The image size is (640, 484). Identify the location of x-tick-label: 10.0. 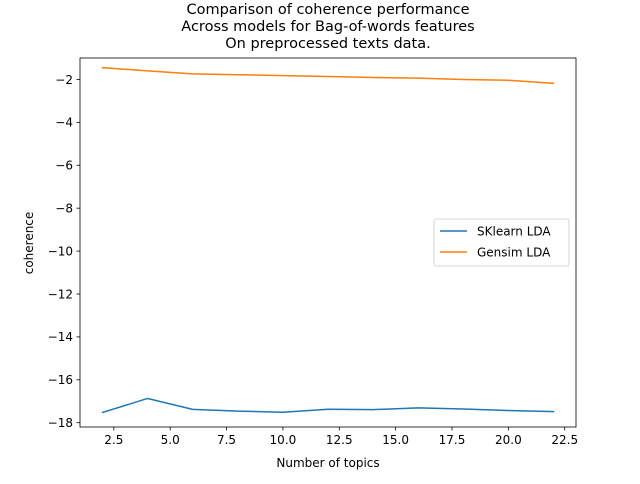
(283, 440).